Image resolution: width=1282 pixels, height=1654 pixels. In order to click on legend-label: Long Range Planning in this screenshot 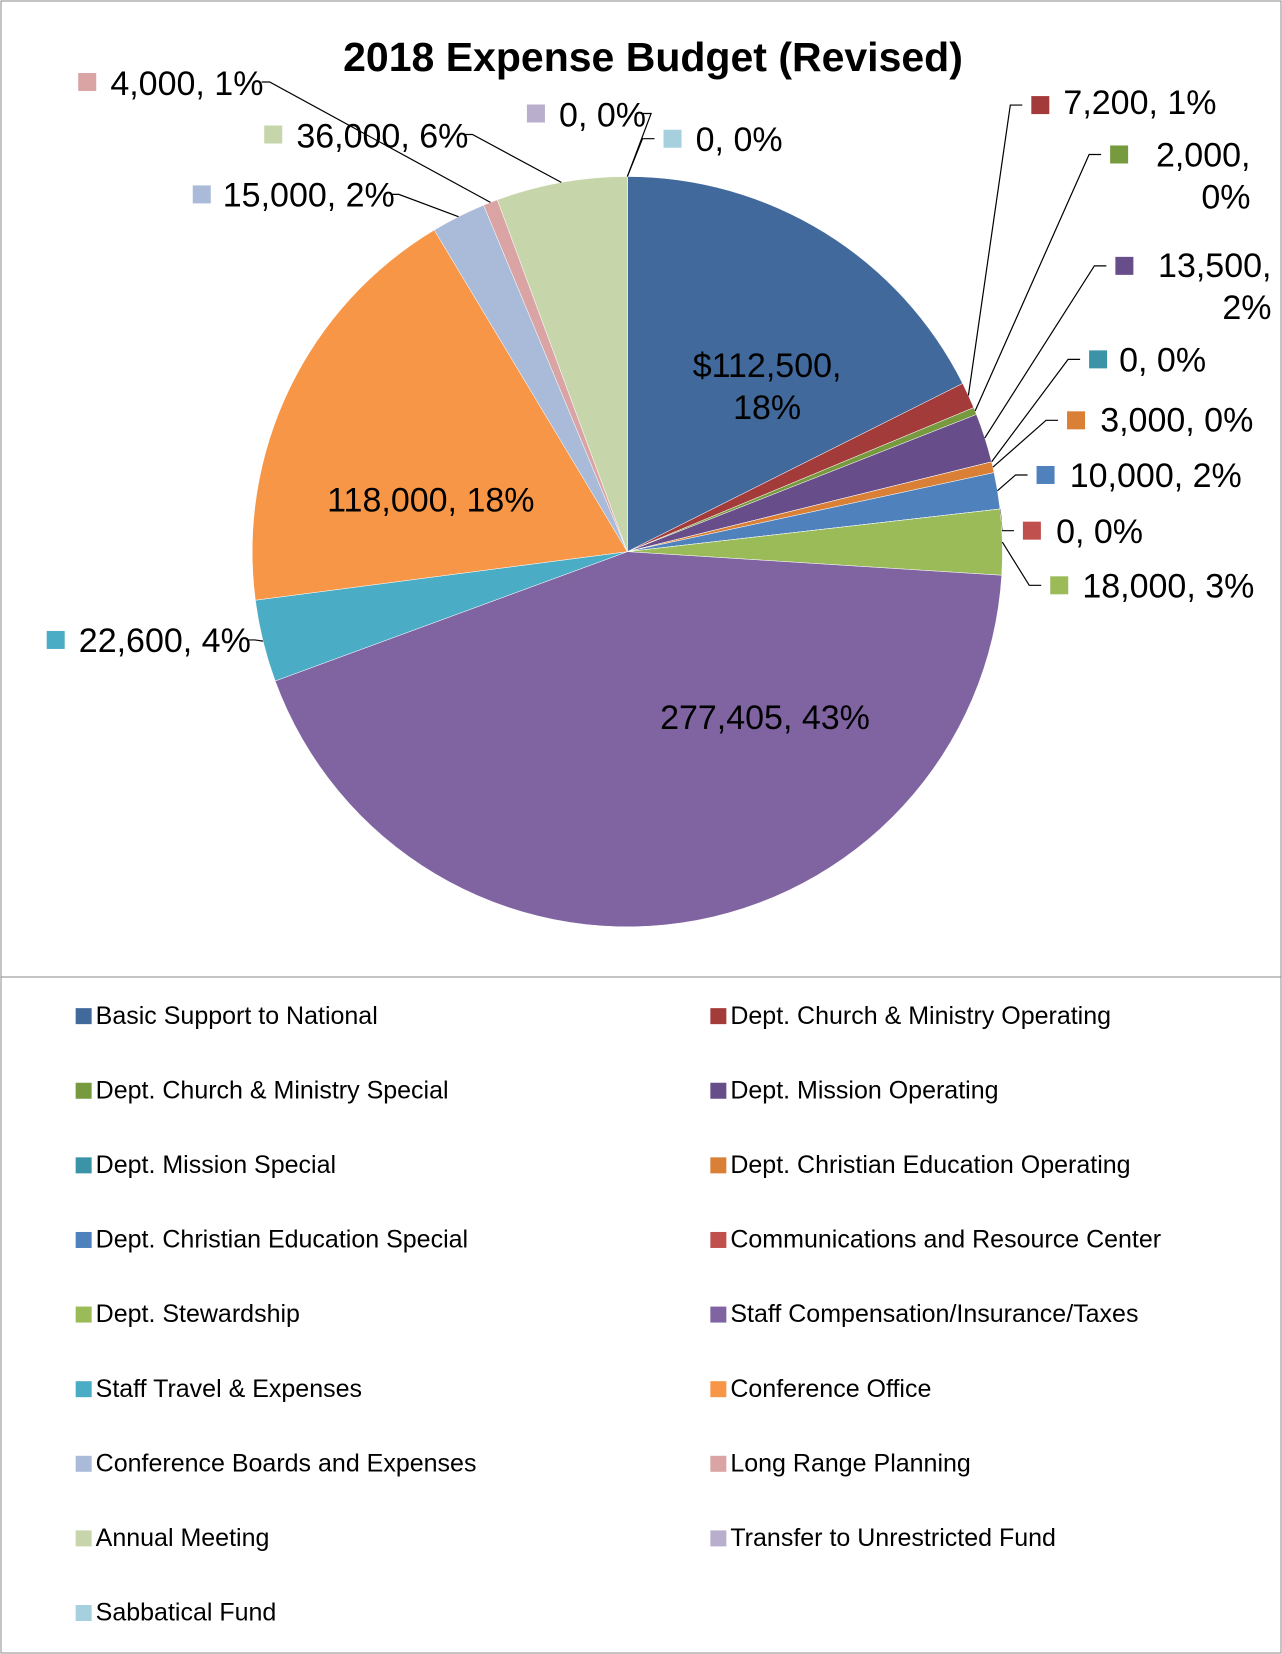, I will do `click(850, 1463)`.